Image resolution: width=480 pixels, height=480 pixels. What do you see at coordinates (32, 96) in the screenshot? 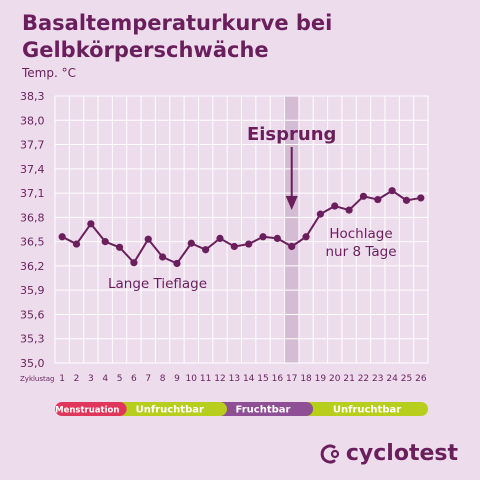
I see `y-tick-label: 38,3` at bounding box center [32, 96].